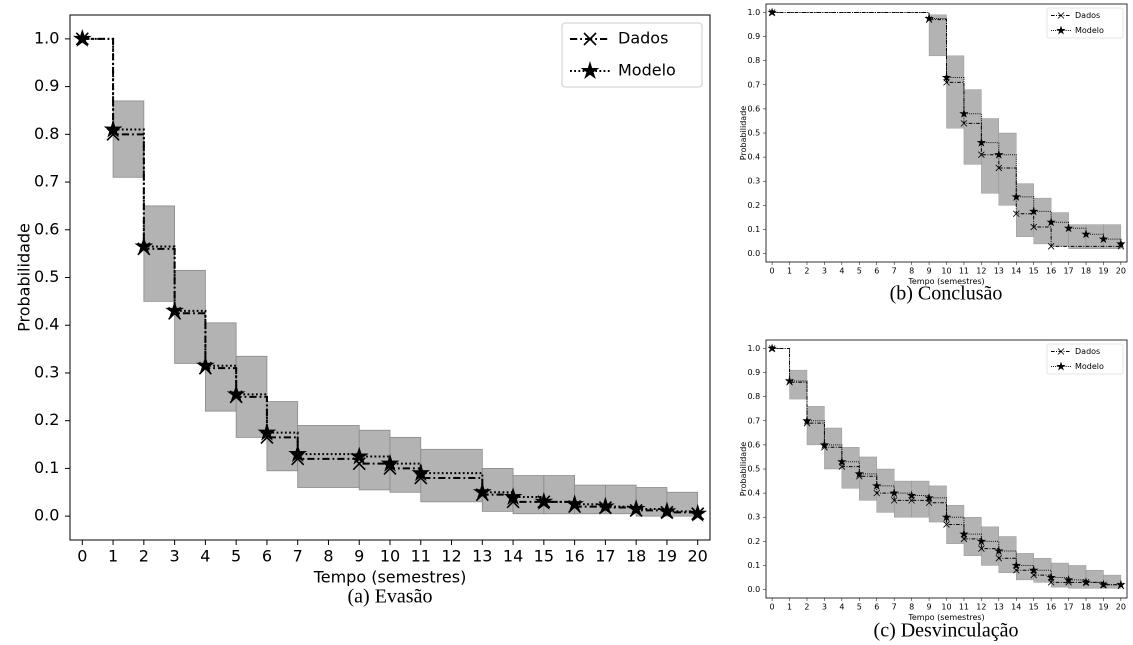 This screenshot has width=1133, height=645. I want to click on x-tick-label: 10, so click(946, 607).